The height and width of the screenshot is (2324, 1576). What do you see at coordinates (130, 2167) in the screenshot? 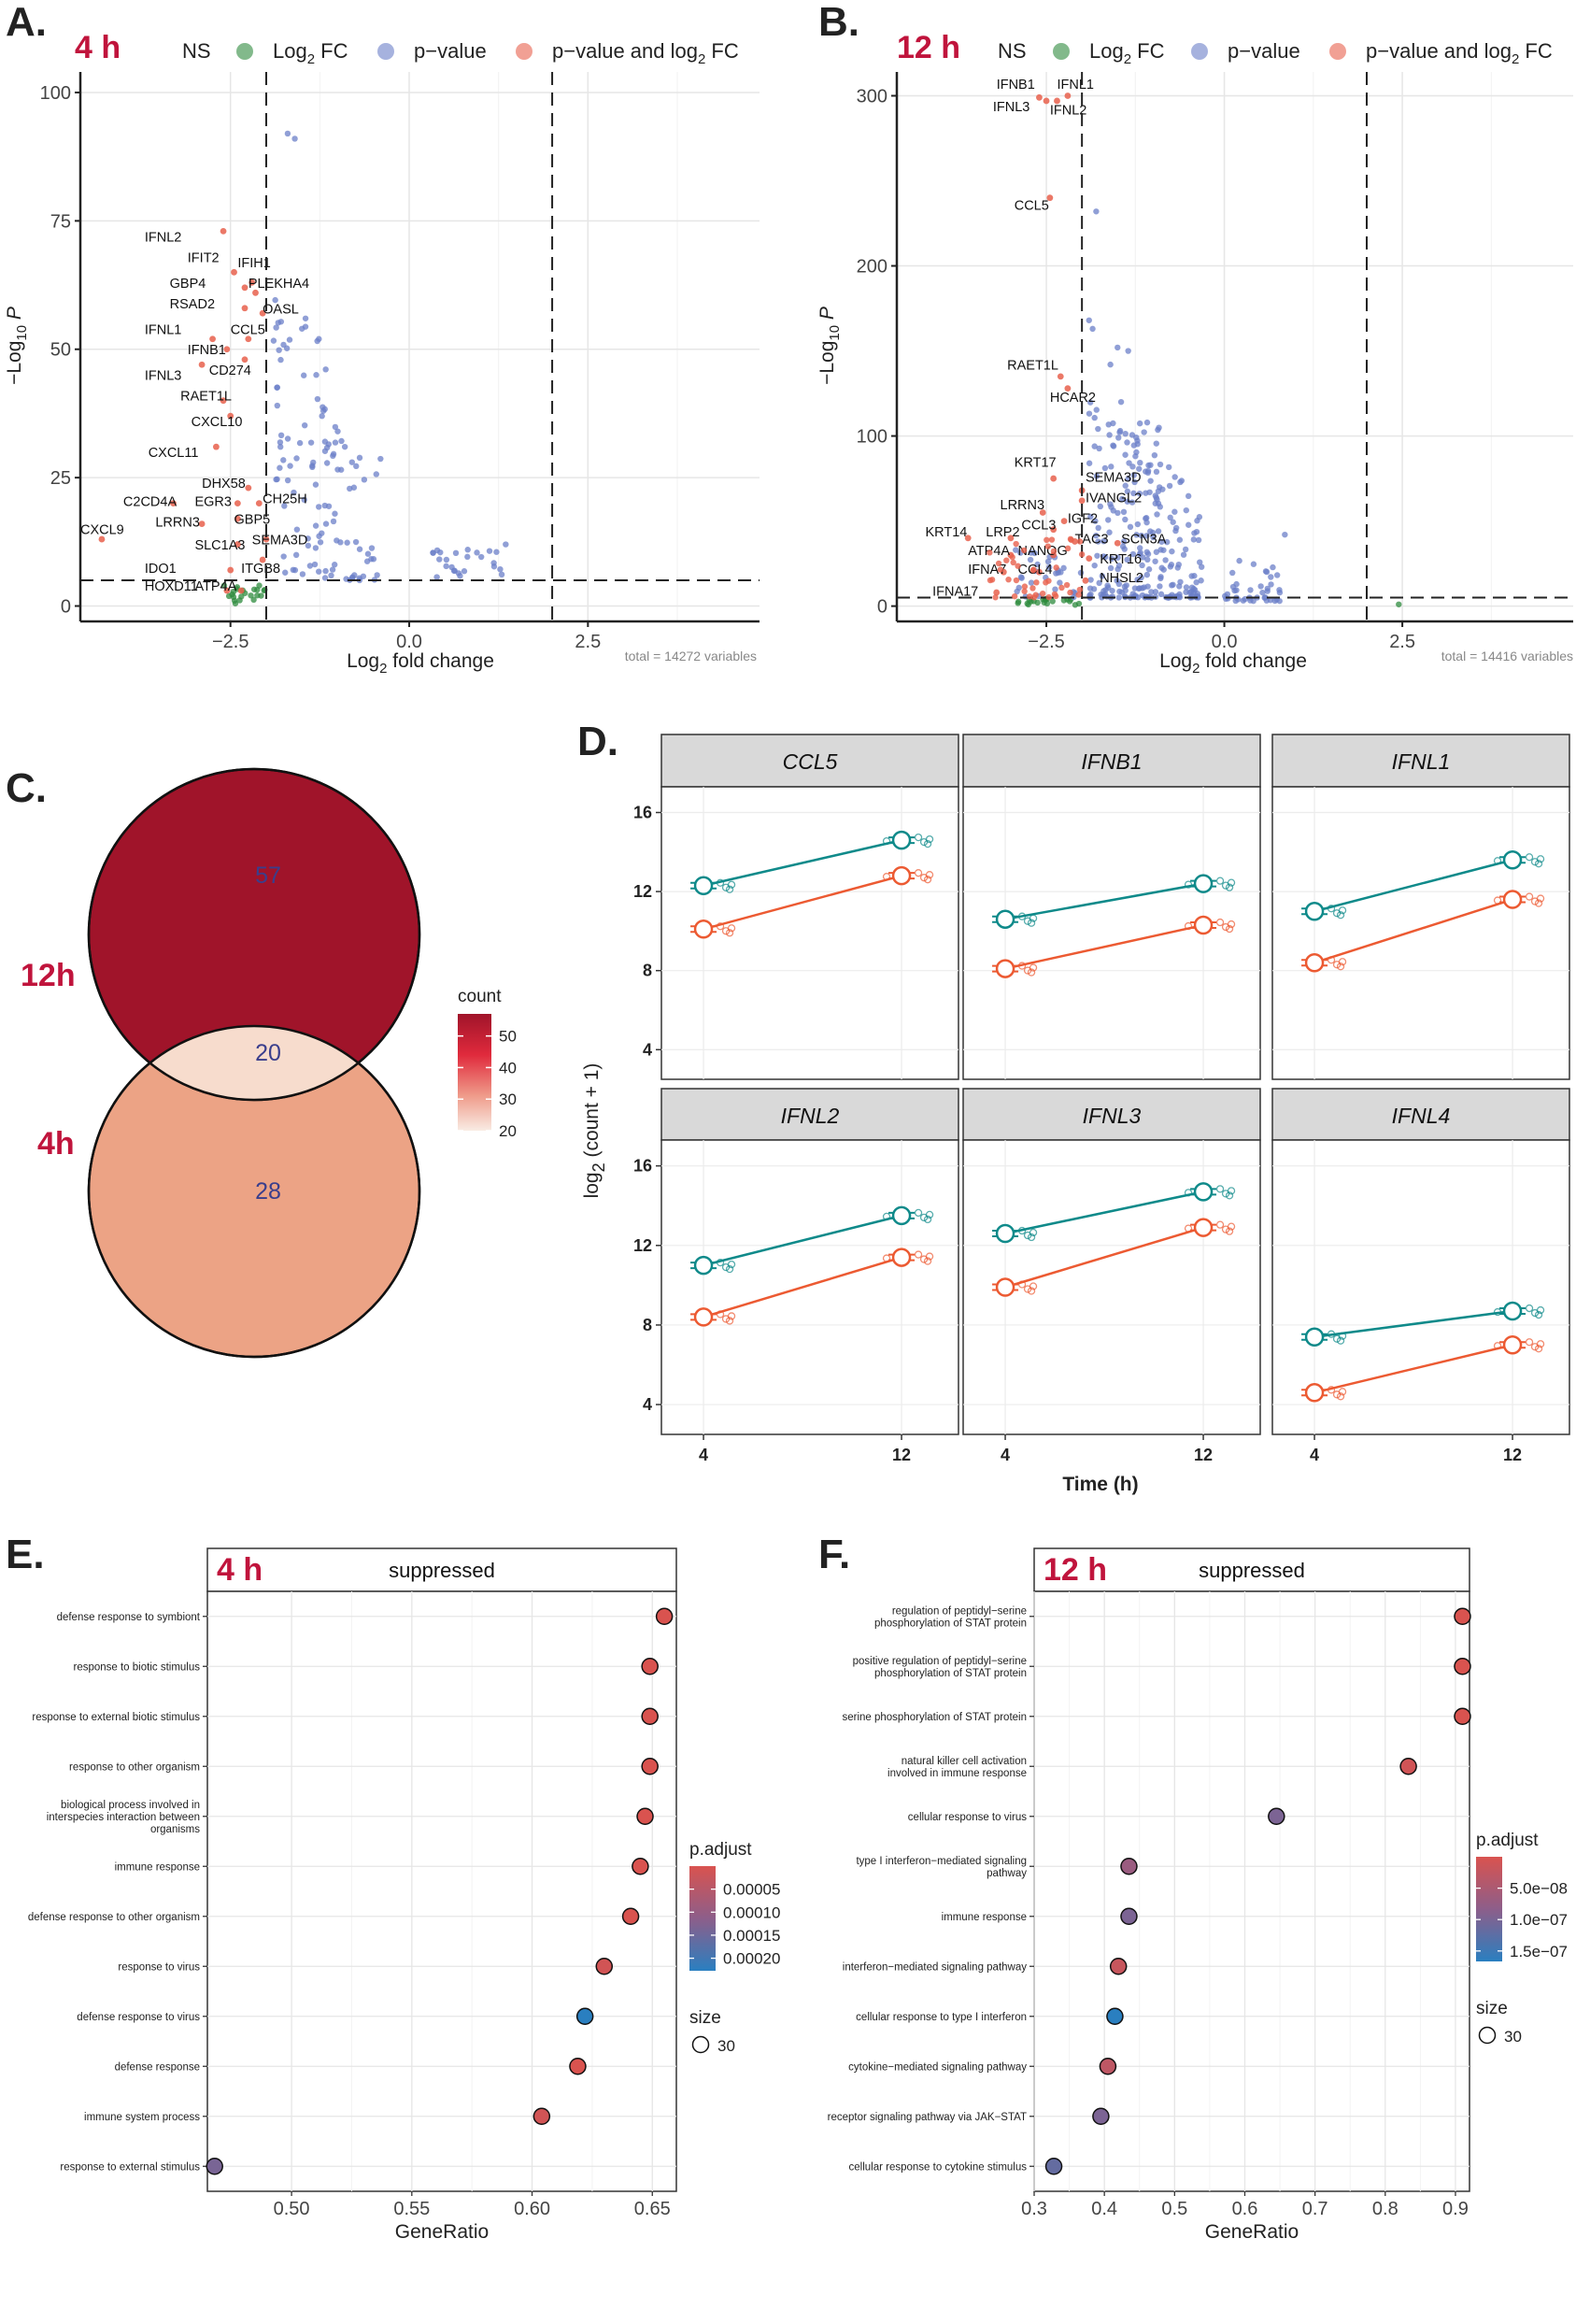
I see `go-term-label: response to external stimulus` at bounding box center [130, 2167].